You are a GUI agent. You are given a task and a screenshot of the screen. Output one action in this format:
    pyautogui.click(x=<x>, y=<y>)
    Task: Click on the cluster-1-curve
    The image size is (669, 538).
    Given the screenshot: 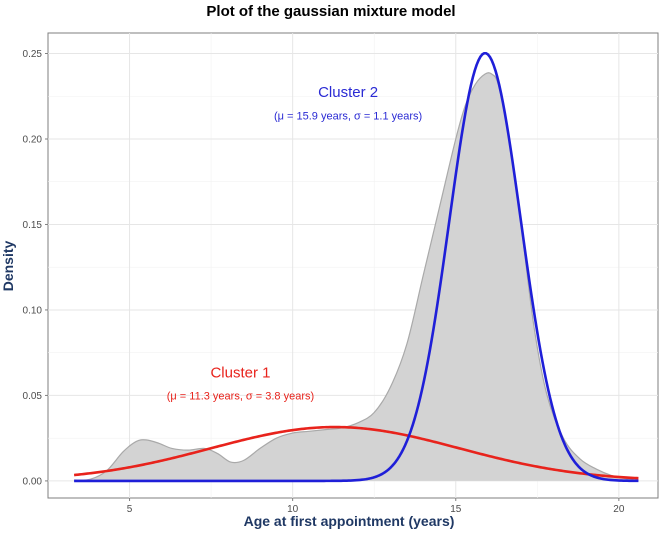 What is the action you would take?
    pyautogui.click(x=356, y=452)
    